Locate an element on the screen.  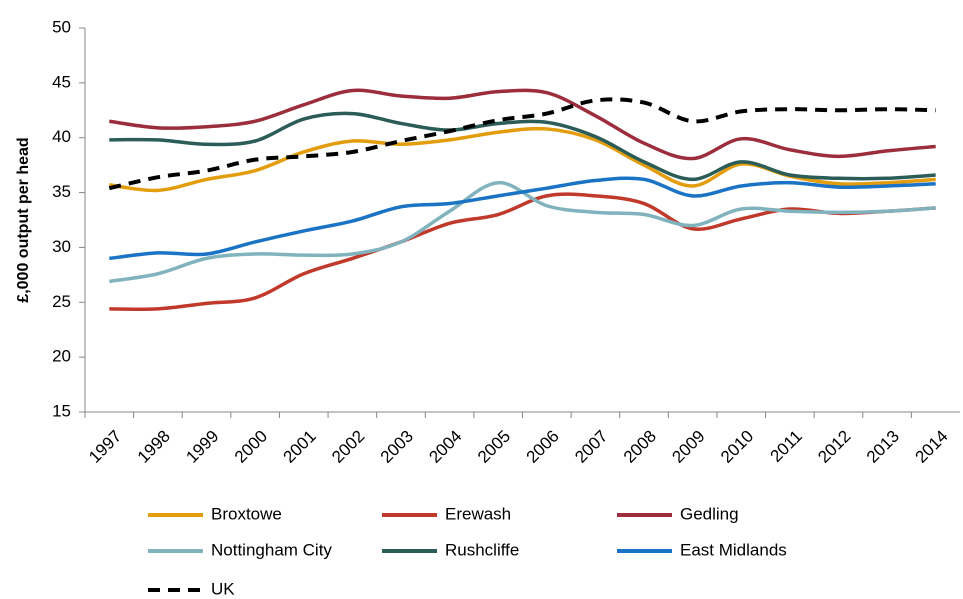
y-tick-label: 30 is located at coordinates (61, 246).